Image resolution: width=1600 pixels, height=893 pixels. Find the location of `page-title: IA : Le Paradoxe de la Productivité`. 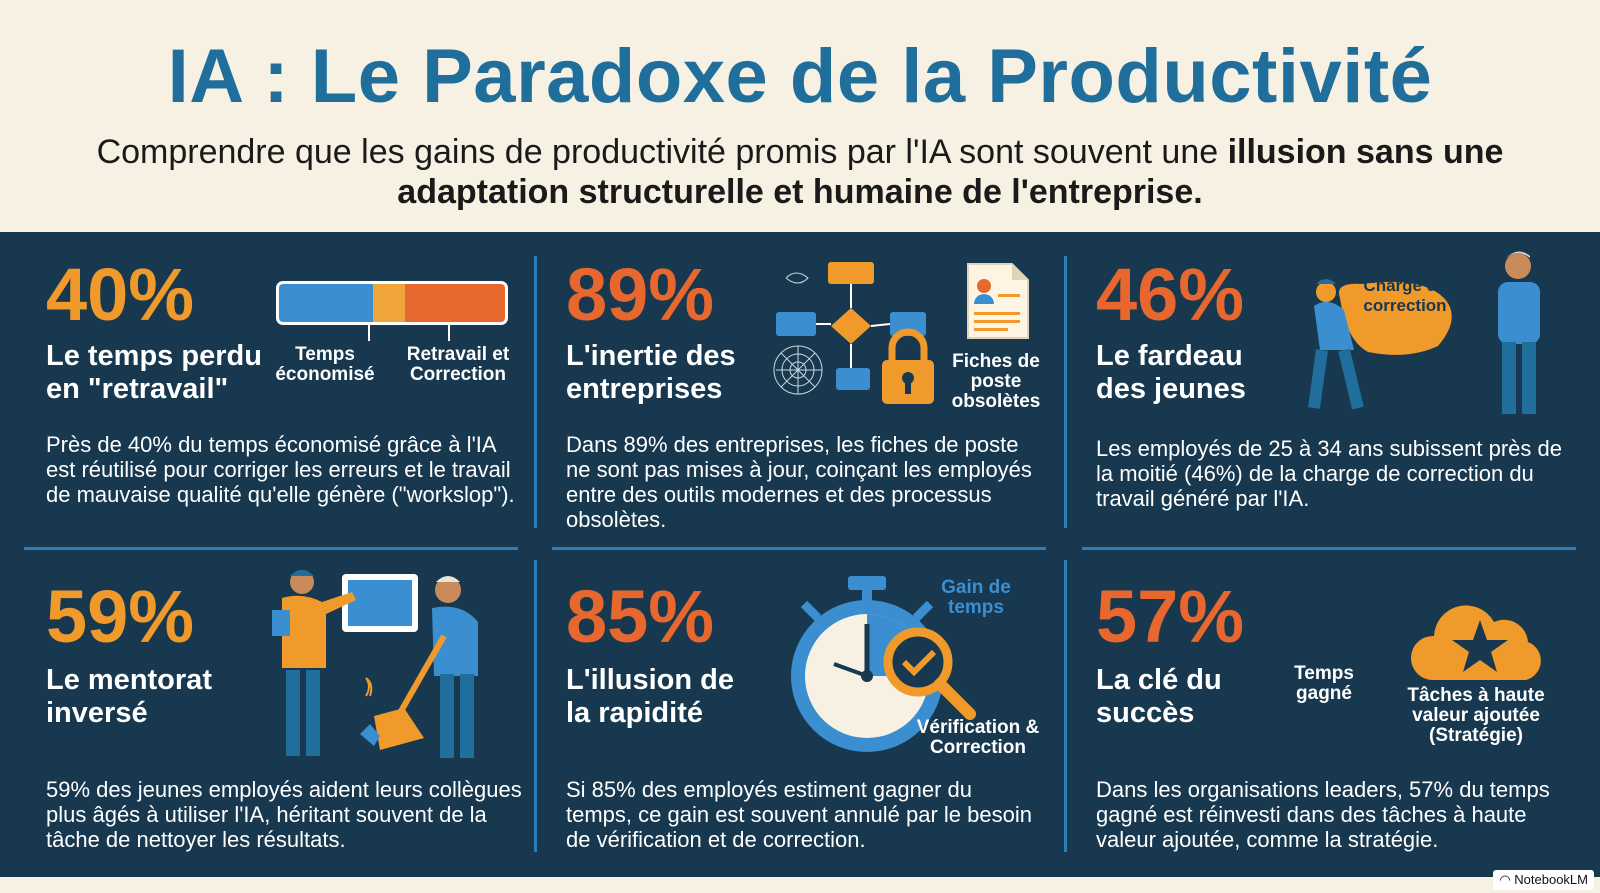

page-title: IA : Le Paradoxe de la Productivité is located at coordinates (800, 76).